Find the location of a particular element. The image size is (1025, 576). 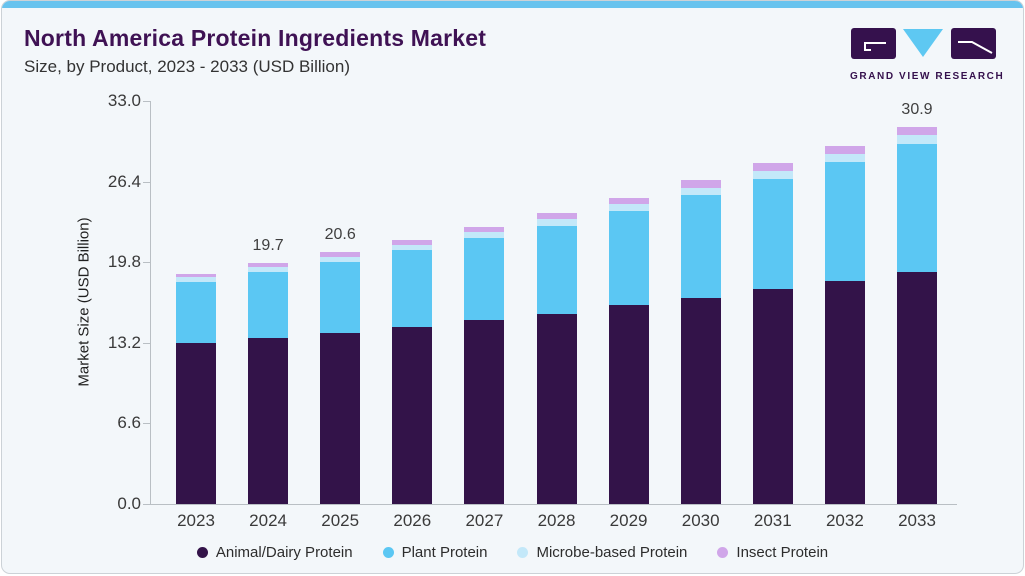

x-axis-label: 2029 is located at coordinates (628, 520).